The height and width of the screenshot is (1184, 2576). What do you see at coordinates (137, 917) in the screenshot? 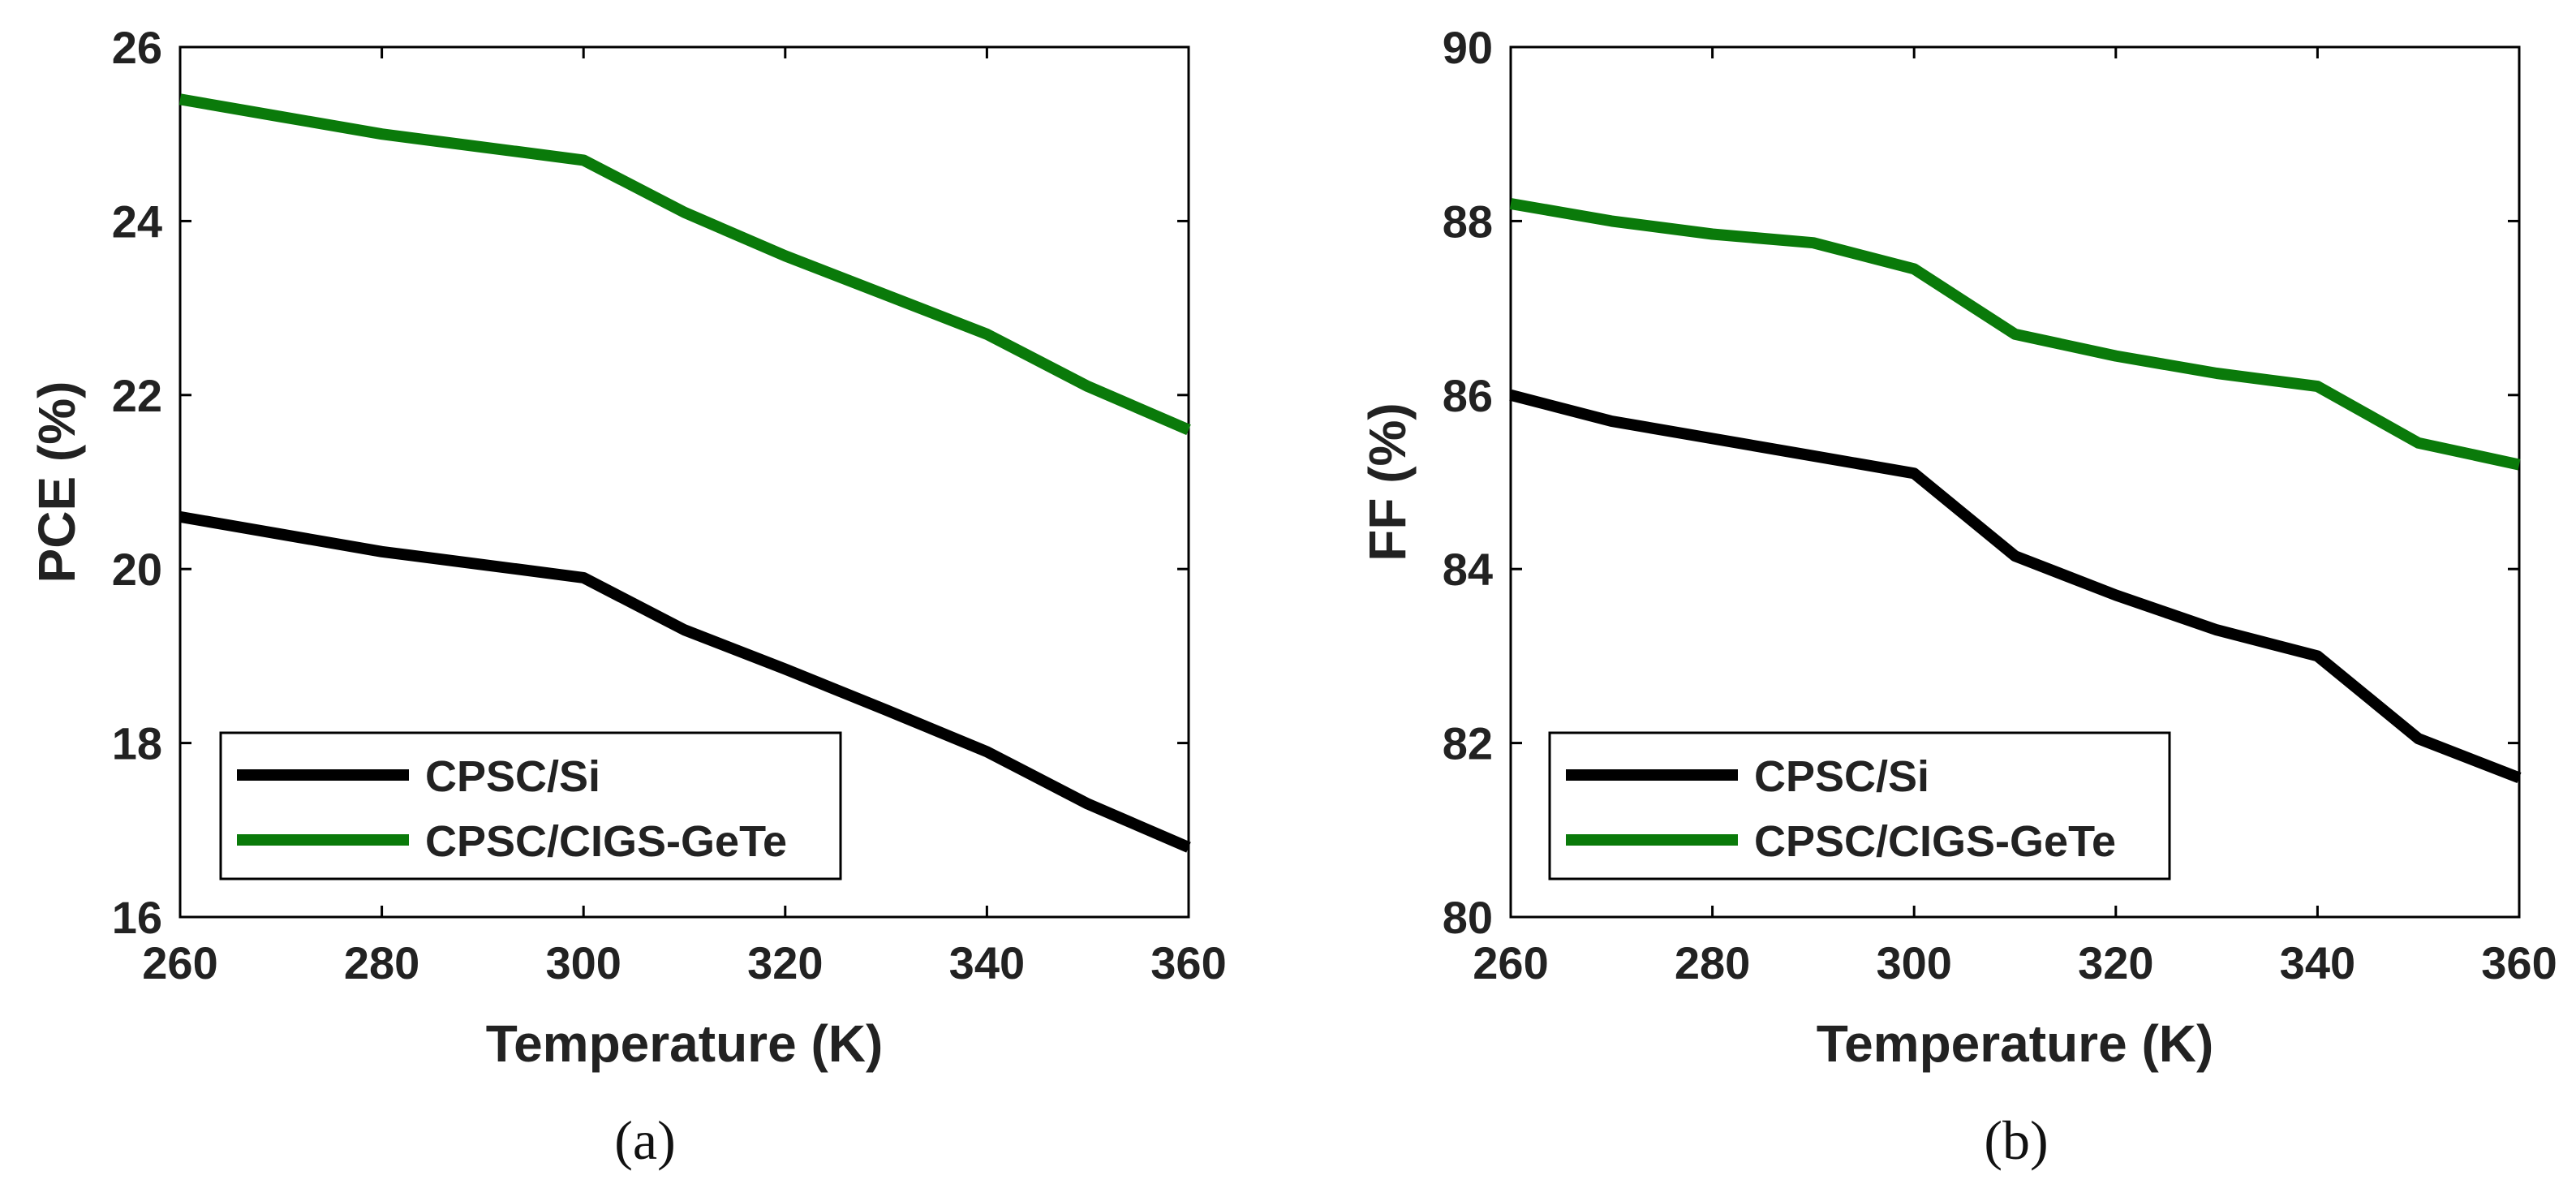
I see `y-tick-label: 16` at bounding box center [137, 917].